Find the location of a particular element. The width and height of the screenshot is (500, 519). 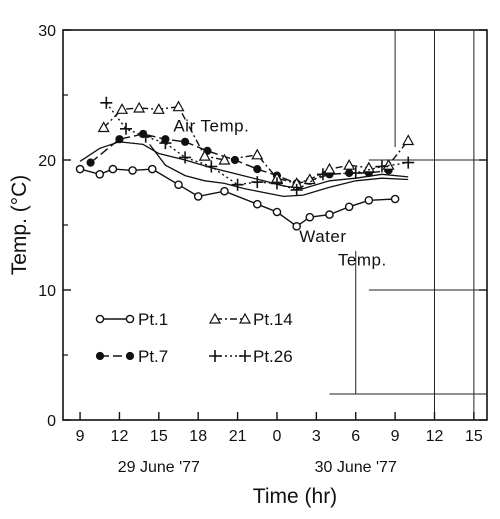

x-tick-label: 0 is located at coordinates (277, 436).